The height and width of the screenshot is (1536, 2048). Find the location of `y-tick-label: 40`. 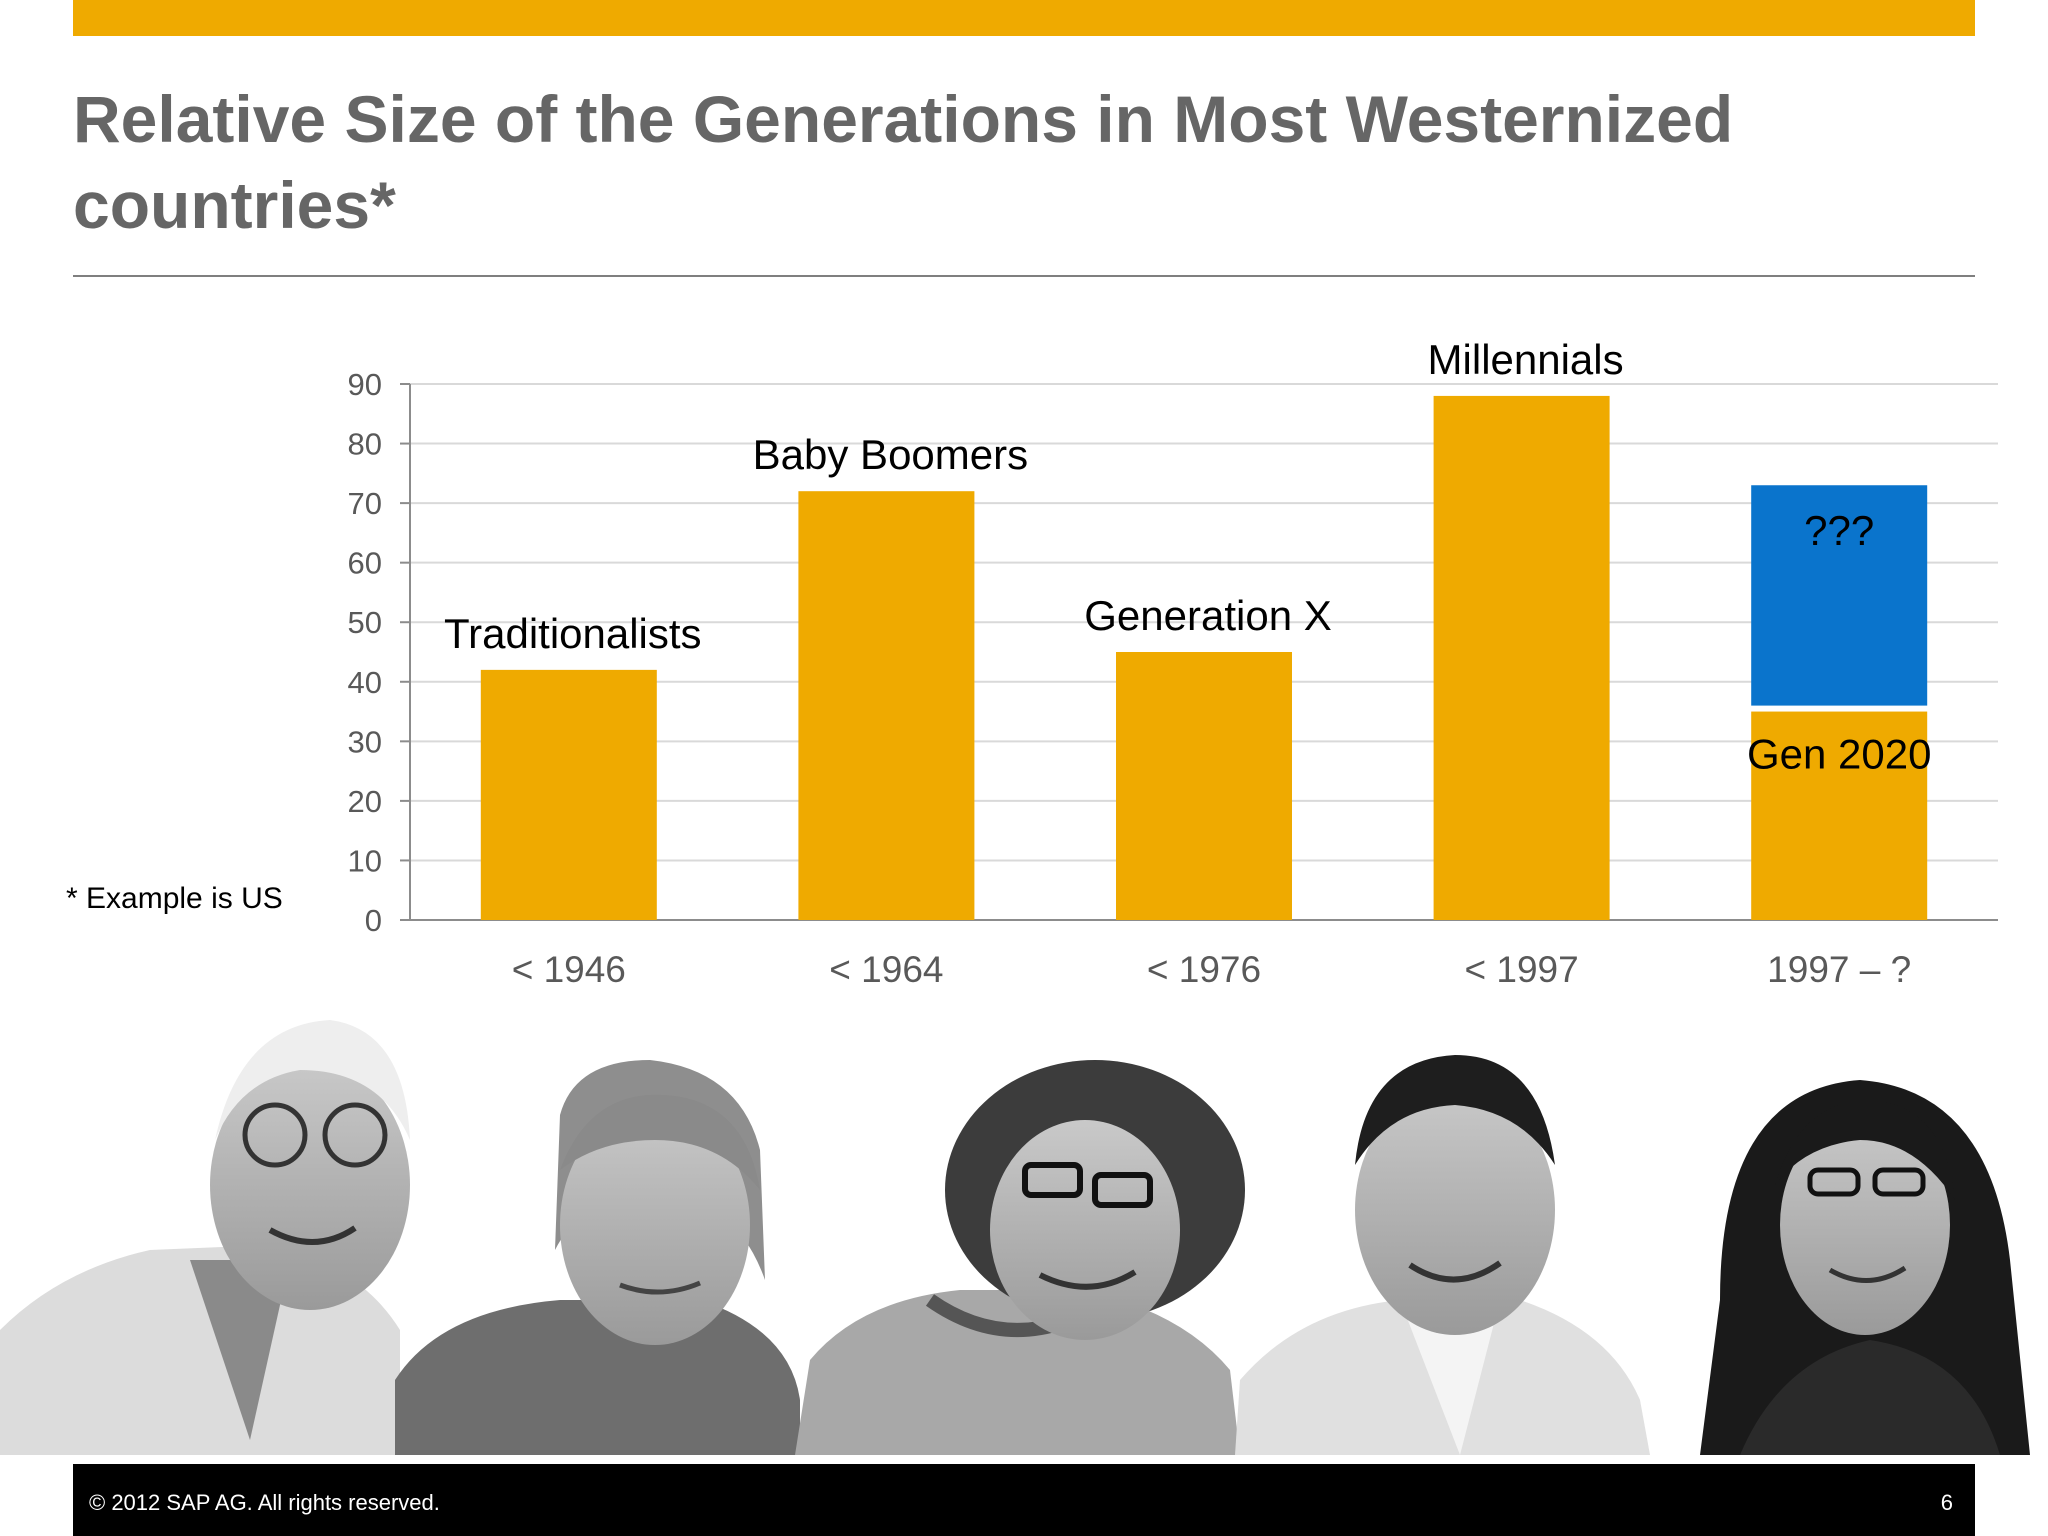

y-tick-label: 40 is located at coordinates (365, 682).